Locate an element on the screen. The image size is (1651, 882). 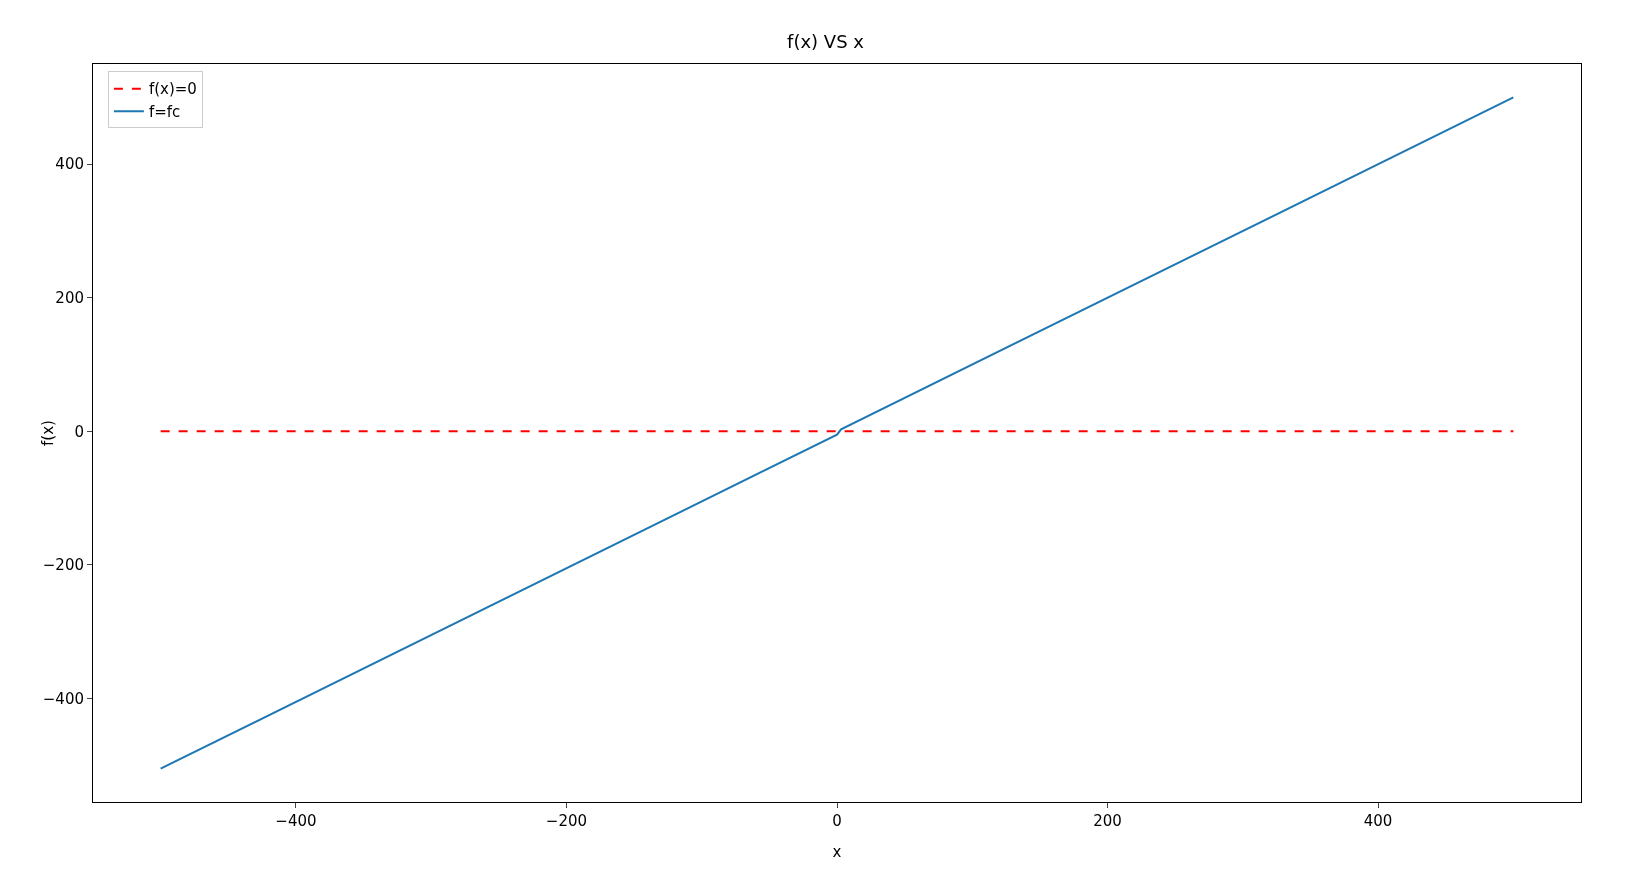
x-tick-label: −400 is located at coordinates (296, 821).